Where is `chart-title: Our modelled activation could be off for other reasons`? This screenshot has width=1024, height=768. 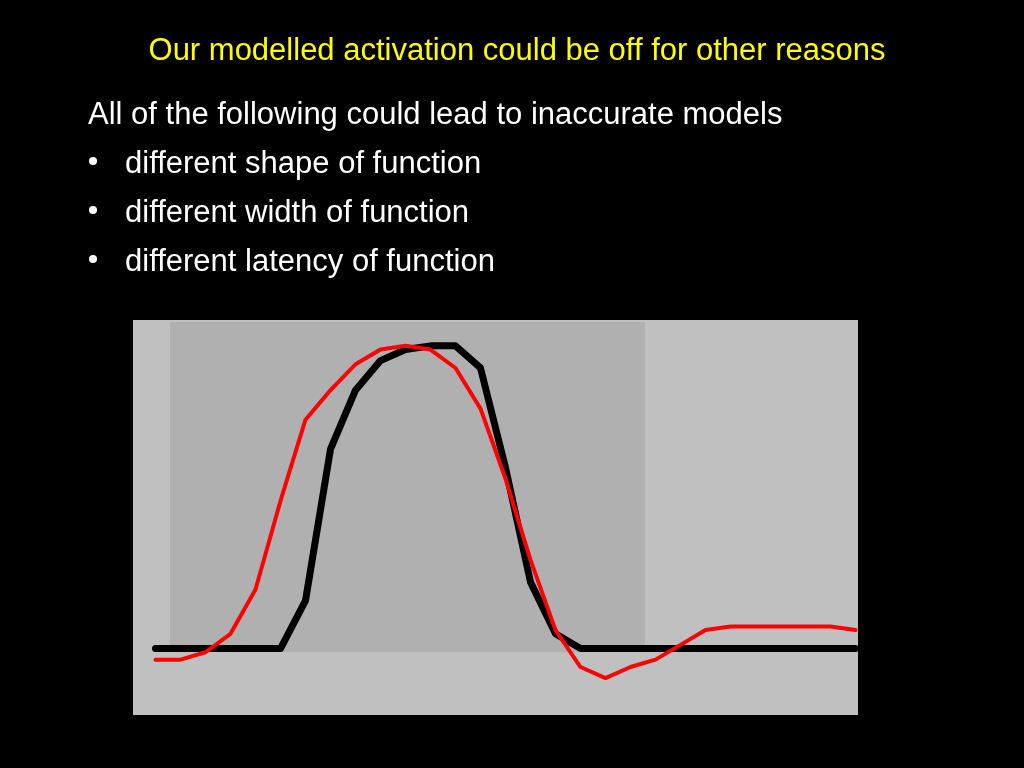 chart-title: Our modelled activation could be off for other reasons is located at coordinates (517, 49).